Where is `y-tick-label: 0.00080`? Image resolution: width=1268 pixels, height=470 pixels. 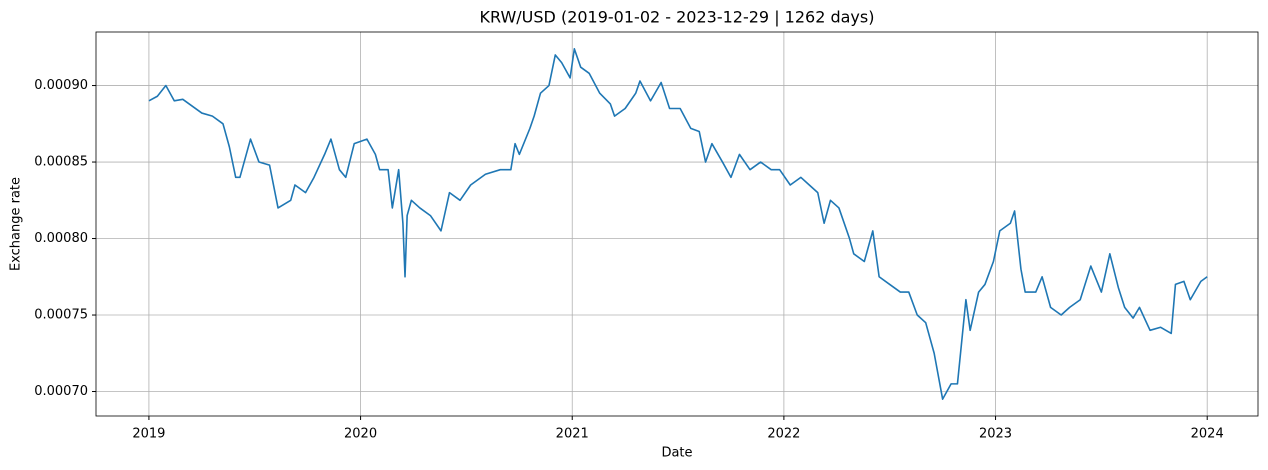 y-tick-label: 0.00080 is located at coordinates (61, 238).